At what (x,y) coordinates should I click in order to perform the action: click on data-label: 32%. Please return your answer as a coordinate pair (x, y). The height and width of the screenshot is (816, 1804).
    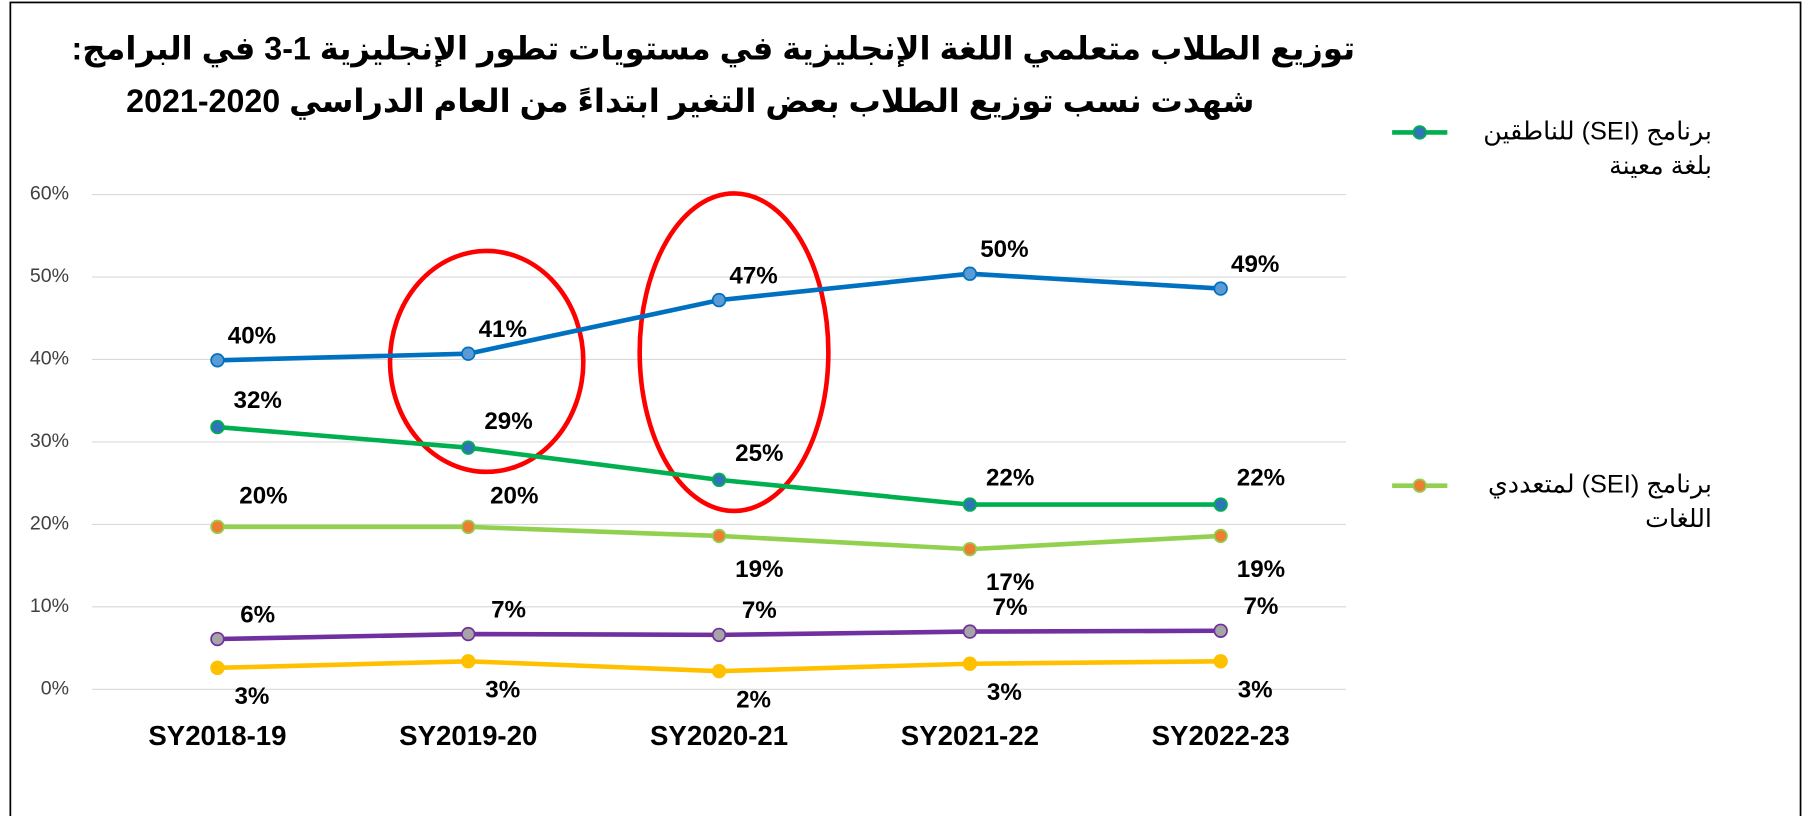
    Looking at the image, I should click on (258, 400).